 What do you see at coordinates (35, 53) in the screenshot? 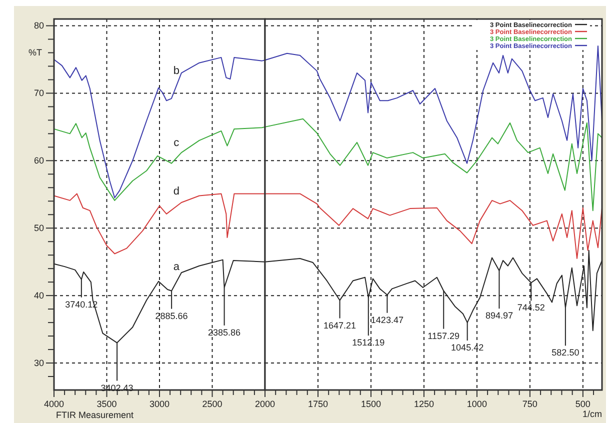
I see `y-axis-title: %T` at bounding box center [35, 53].